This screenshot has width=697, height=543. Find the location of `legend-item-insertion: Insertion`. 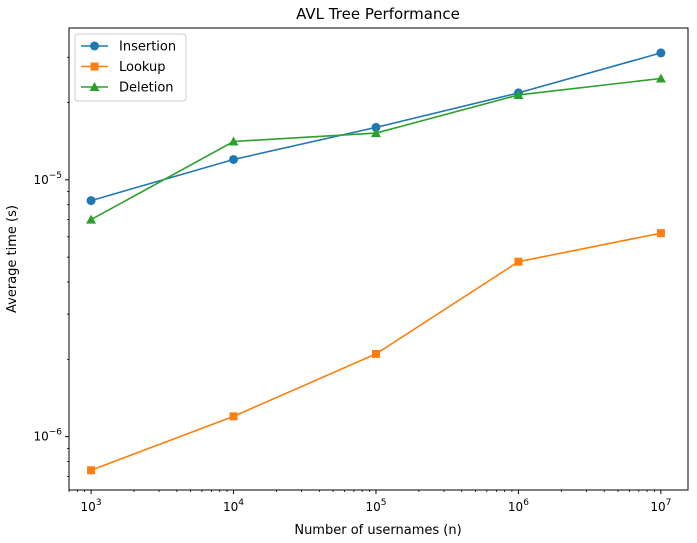

legend-item-insertion: Insertion is located at coordinates (128, 47).